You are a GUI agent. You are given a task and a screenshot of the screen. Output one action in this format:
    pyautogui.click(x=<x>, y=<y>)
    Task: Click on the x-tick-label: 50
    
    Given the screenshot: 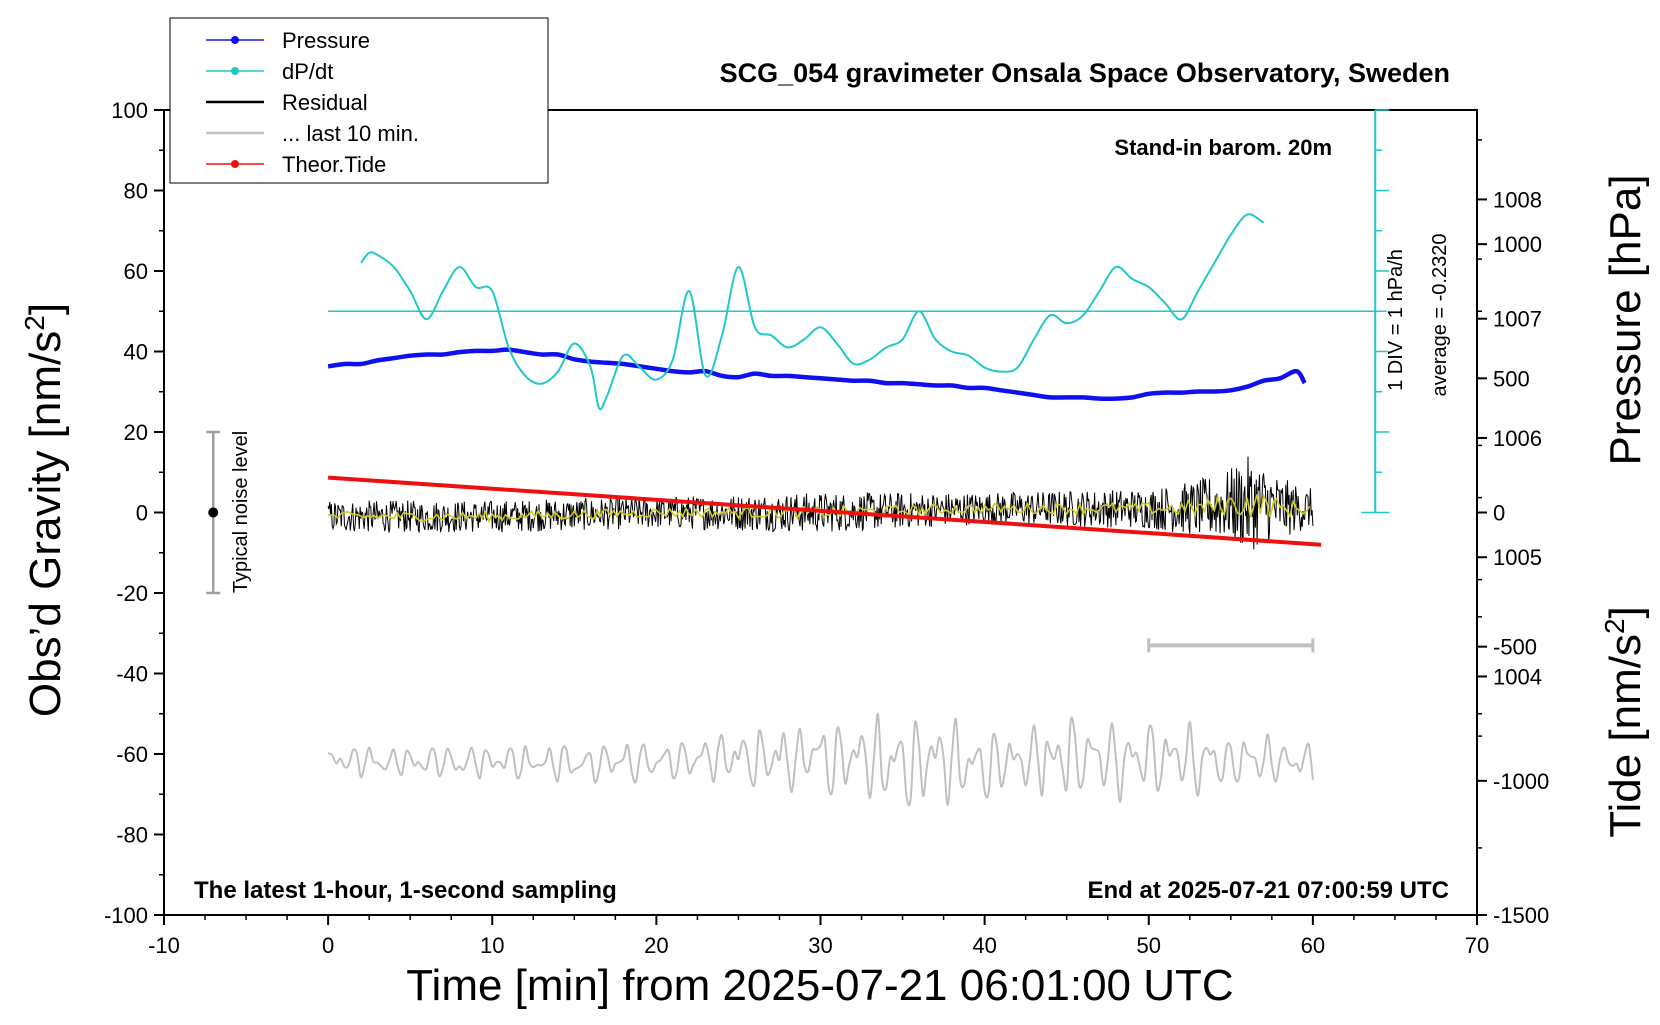 What is the action you would take?
    pyautogui.click(x=1149, y=945)
    